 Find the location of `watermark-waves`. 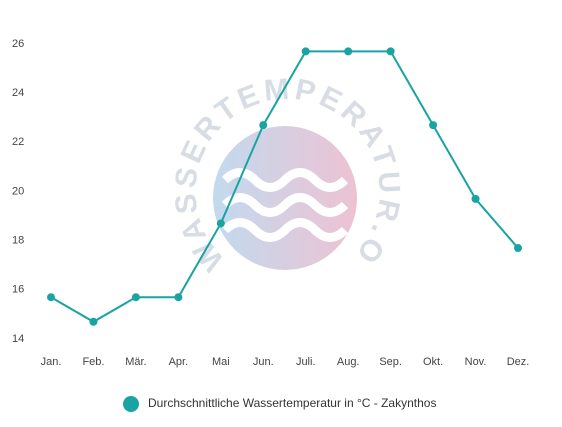

watermark-waves is located at coordinates (285, 205).